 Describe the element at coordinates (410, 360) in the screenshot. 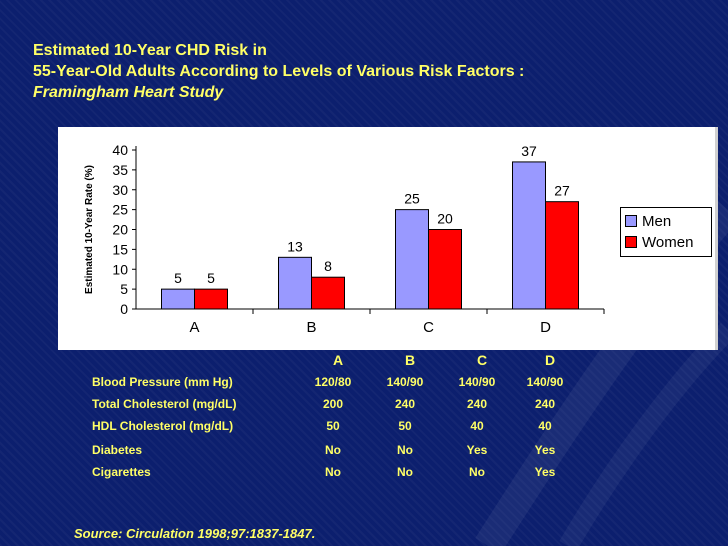

I see `table-col-b: B` at that location.